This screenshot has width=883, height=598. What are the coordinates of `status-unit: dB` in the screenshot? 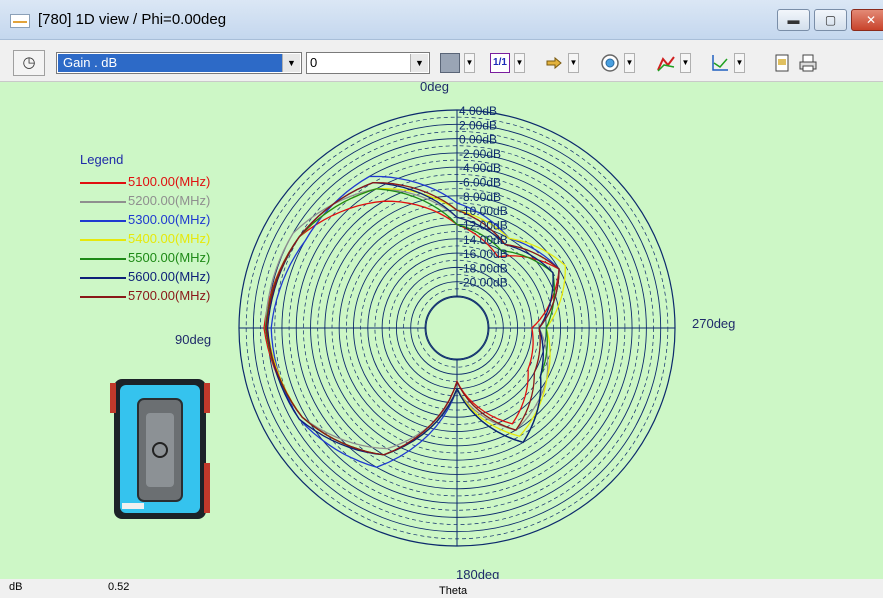 It's located at (16, 587).